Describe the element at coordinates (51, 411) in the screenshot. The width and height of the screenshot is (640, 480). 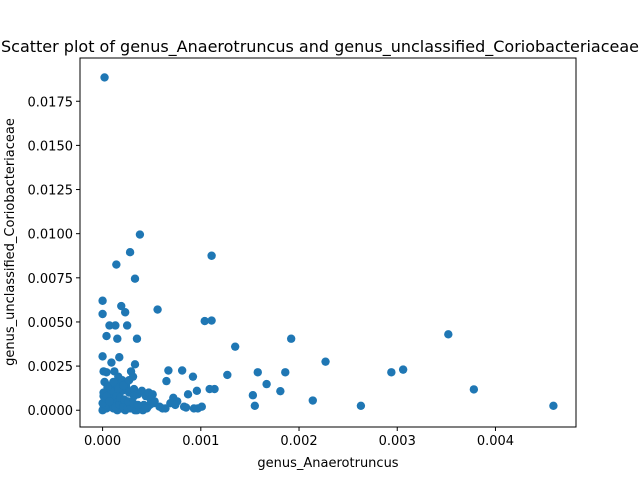
I see `y-tick-label: 0.0000` at that location.